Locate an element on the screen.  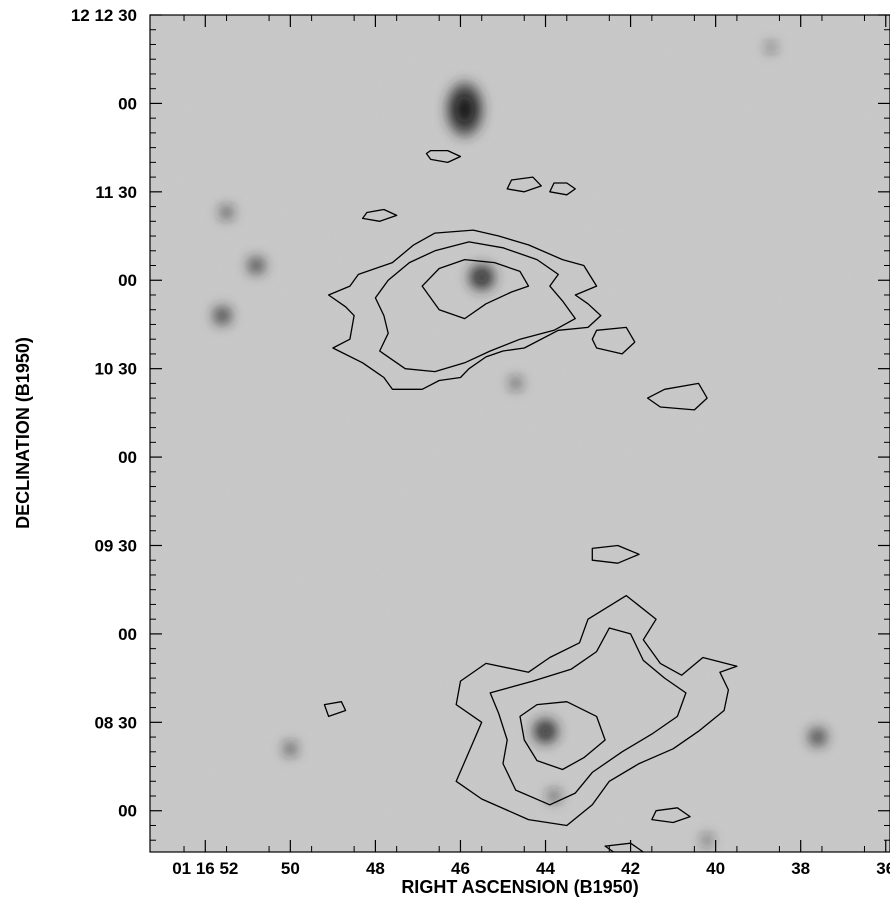
contour-north-blob-d is located at coordinates (379, 215).